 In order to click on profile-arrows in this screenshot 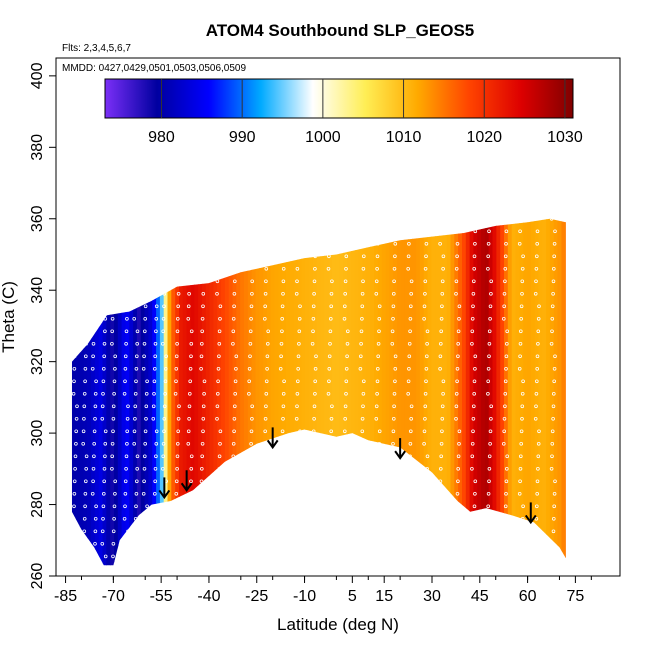, I will do `click(347, 476)`.